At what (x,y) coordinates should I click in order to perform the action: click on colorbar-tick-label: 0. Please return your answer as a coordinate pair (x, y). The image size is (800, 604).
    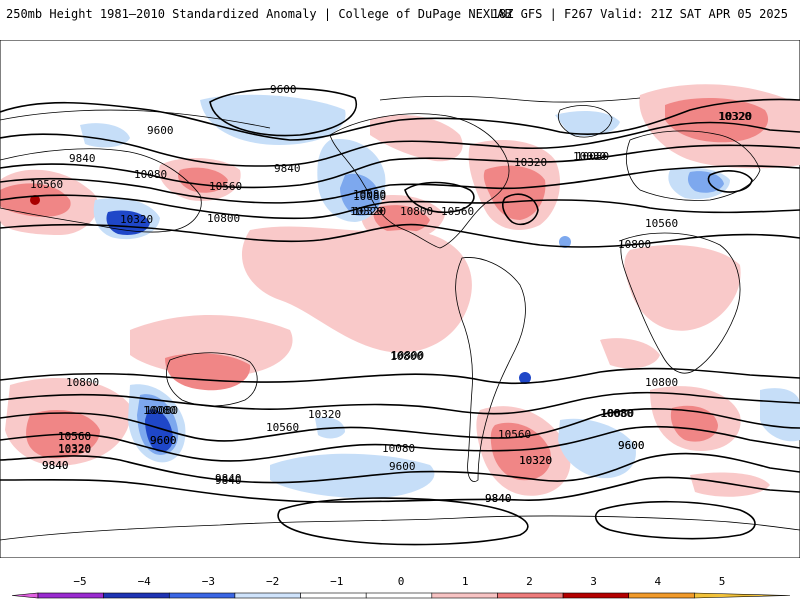
    Looking at the image, I should click on (401, 581).